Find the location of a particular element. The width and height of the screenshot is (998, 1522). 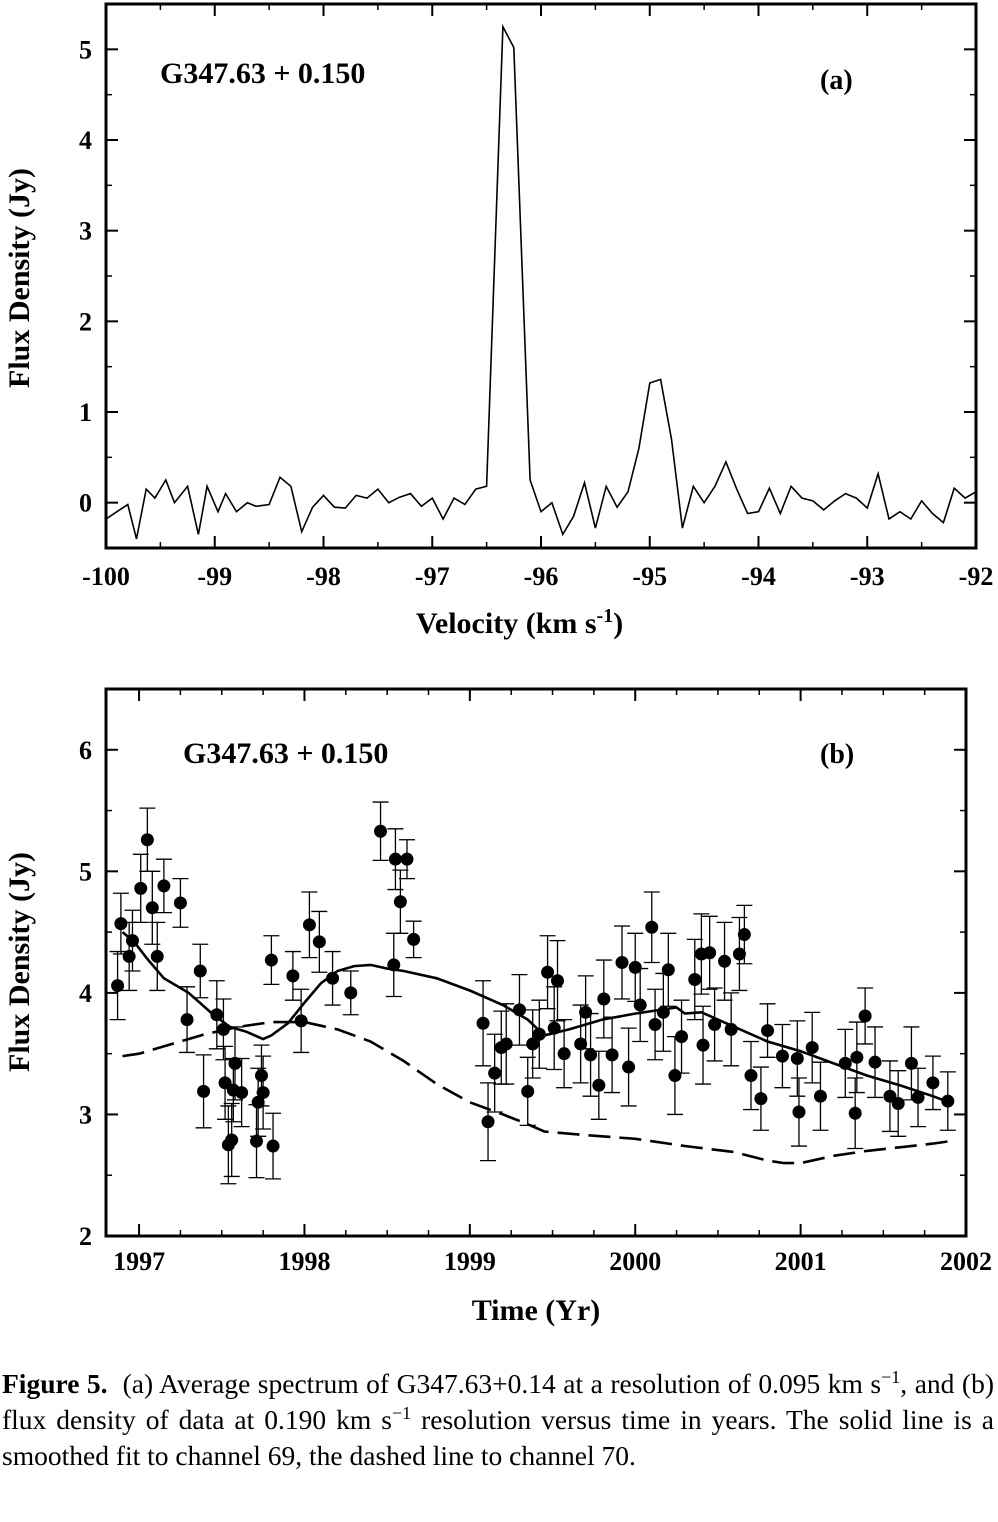

spectrum-source-label: G347.63 + 0.150 is located at coordinates (262, 73).